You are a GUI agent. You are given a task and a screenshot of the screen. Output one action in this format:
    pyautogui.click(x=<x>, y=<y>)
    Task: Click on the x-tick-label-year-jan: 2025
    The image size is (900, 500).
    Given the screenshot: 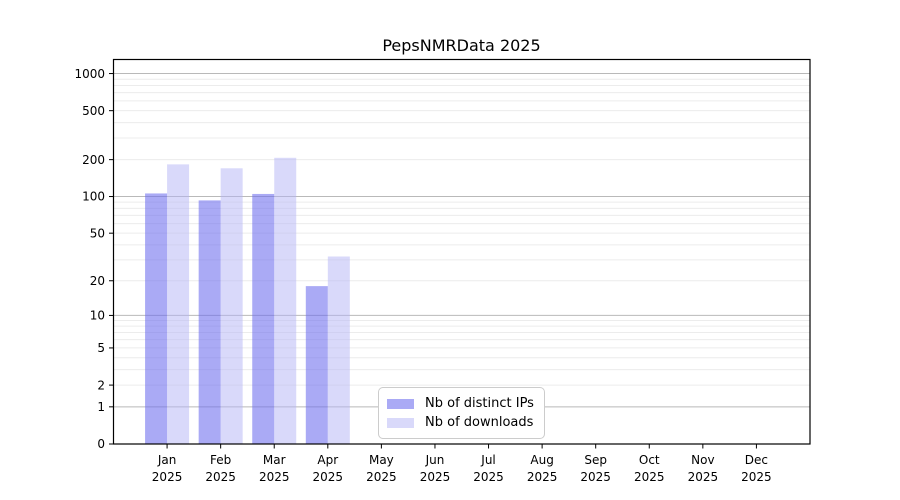 What is the action you would take?
    pyautogui.click(x=167, y=477)
    